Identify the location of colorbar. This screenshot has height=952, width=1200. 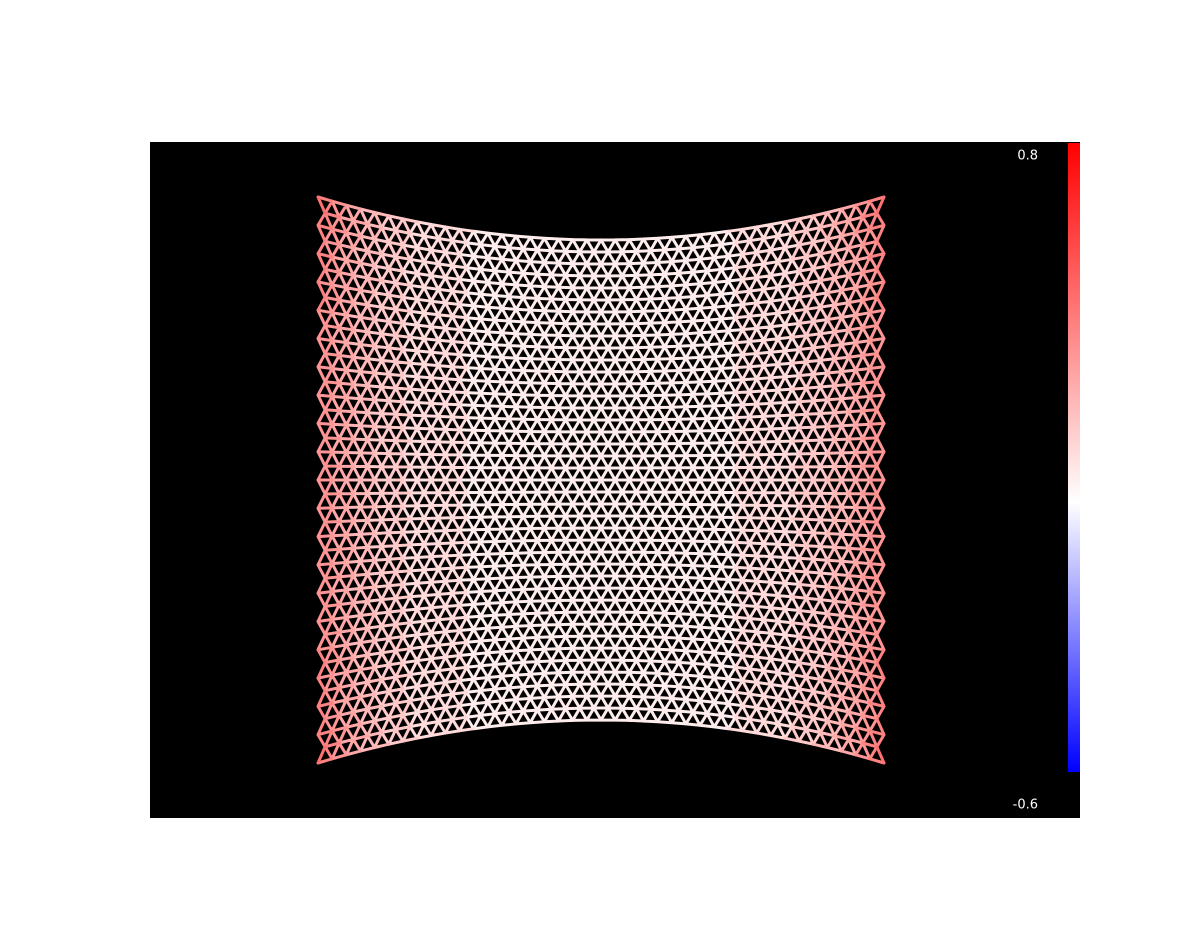
(1074, 457).